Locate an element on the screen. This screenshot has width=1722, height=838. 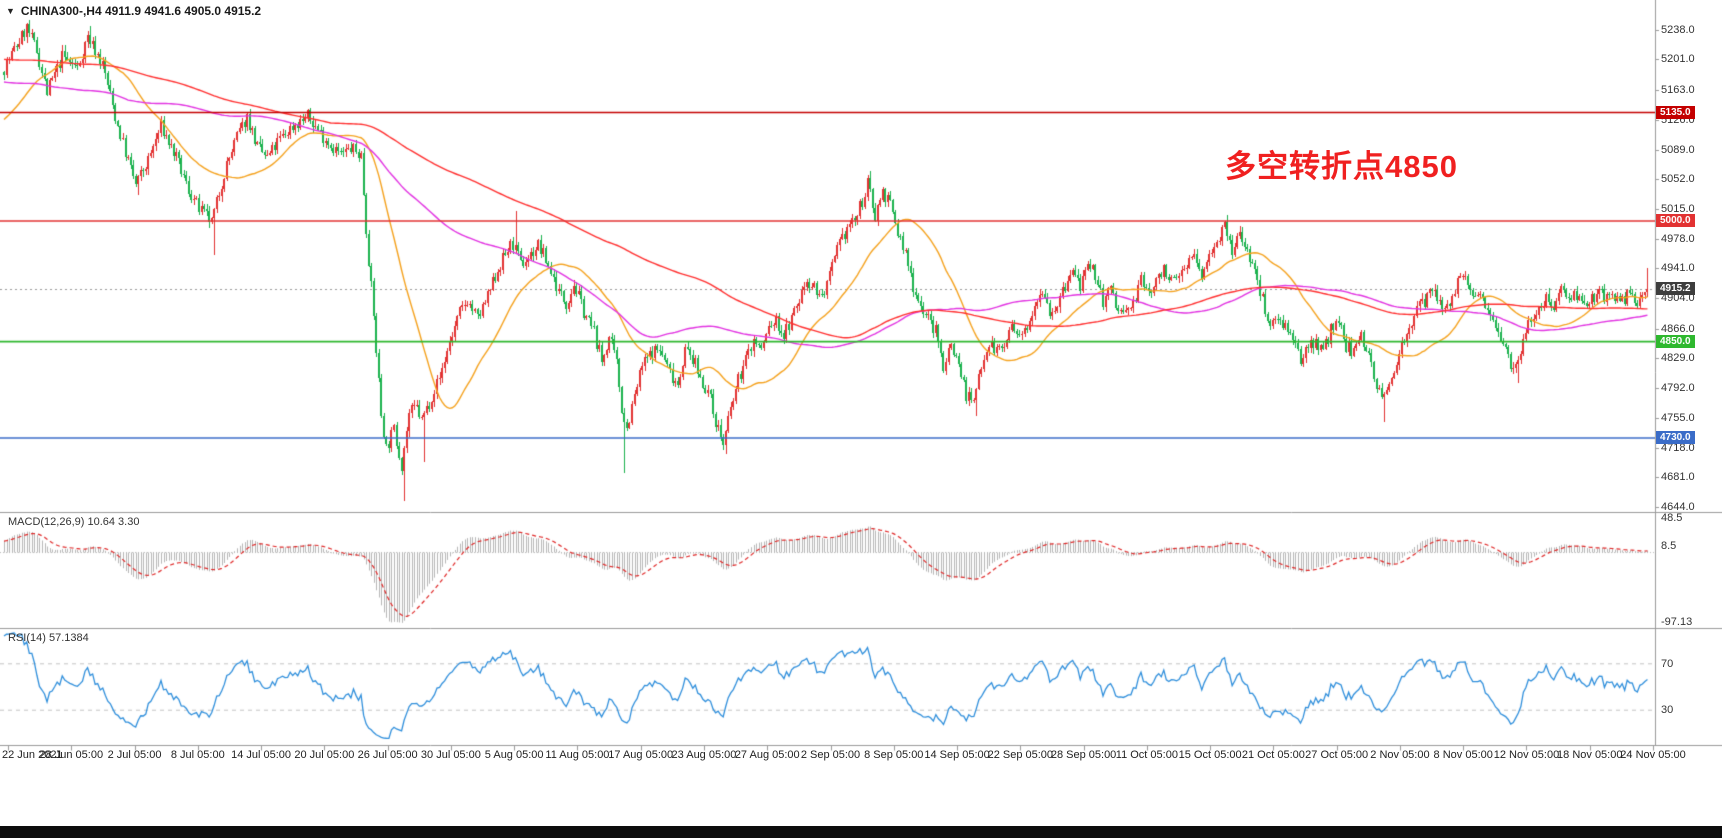
time-axis-label: 21 Oct 05:00 is located at coordinates (1273, 755).